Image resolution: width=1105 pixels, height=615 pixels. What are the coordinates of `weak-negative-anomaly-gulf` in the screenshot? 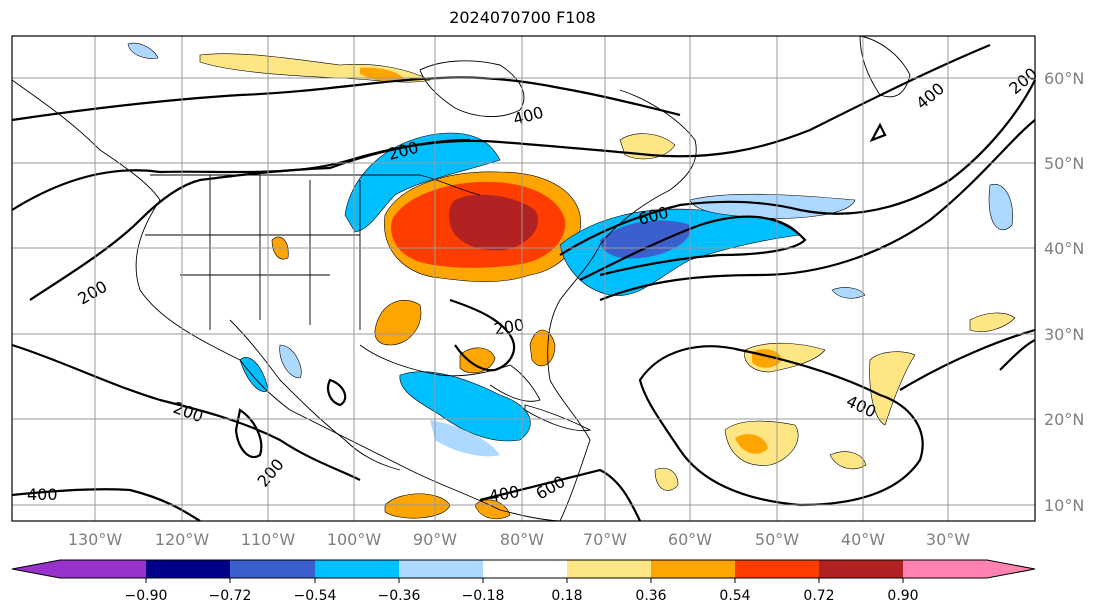 It's located at (465, 438).